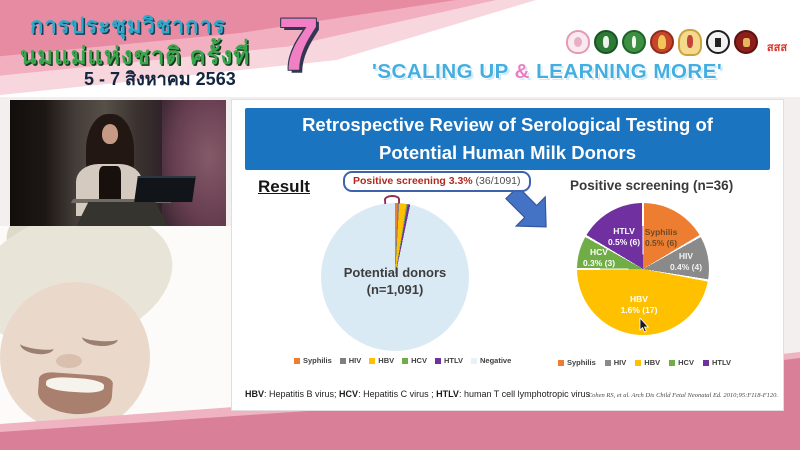 This screenshot has height=450, width=800. I want to click on royal-college-emblem-logo-icon, so click(662, 42).